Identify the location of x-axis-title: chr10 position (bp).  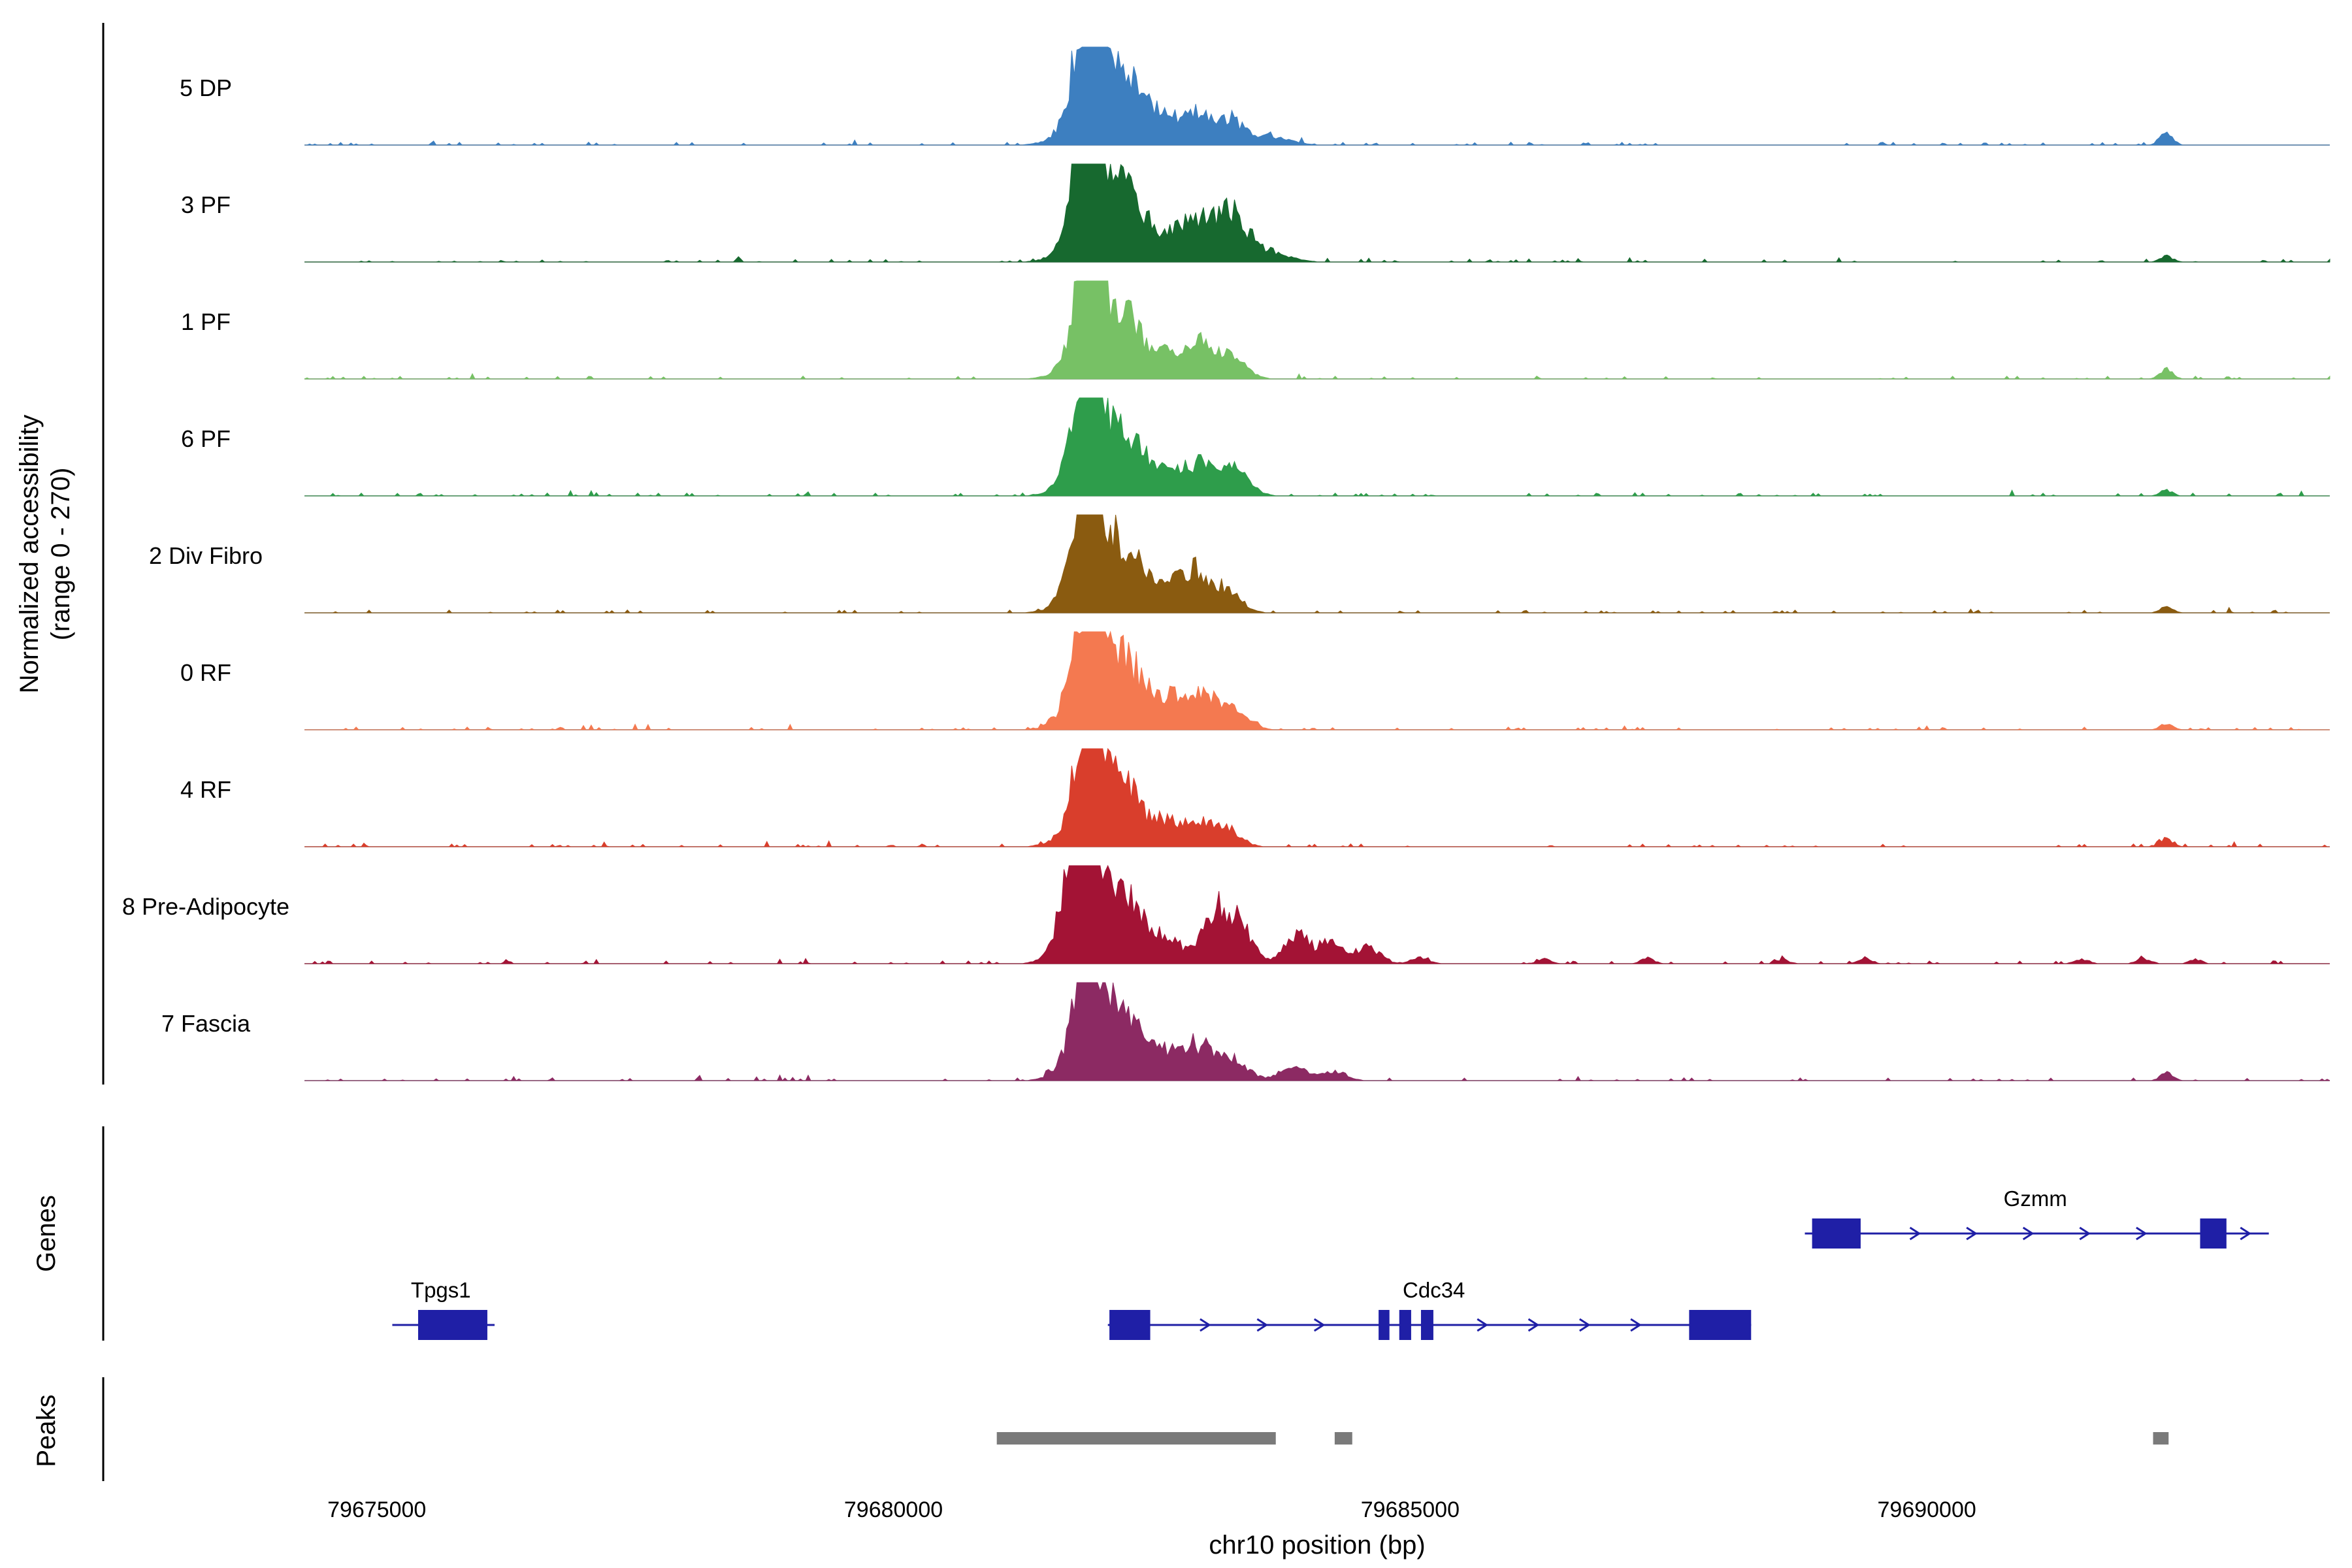
(1317, 1545).